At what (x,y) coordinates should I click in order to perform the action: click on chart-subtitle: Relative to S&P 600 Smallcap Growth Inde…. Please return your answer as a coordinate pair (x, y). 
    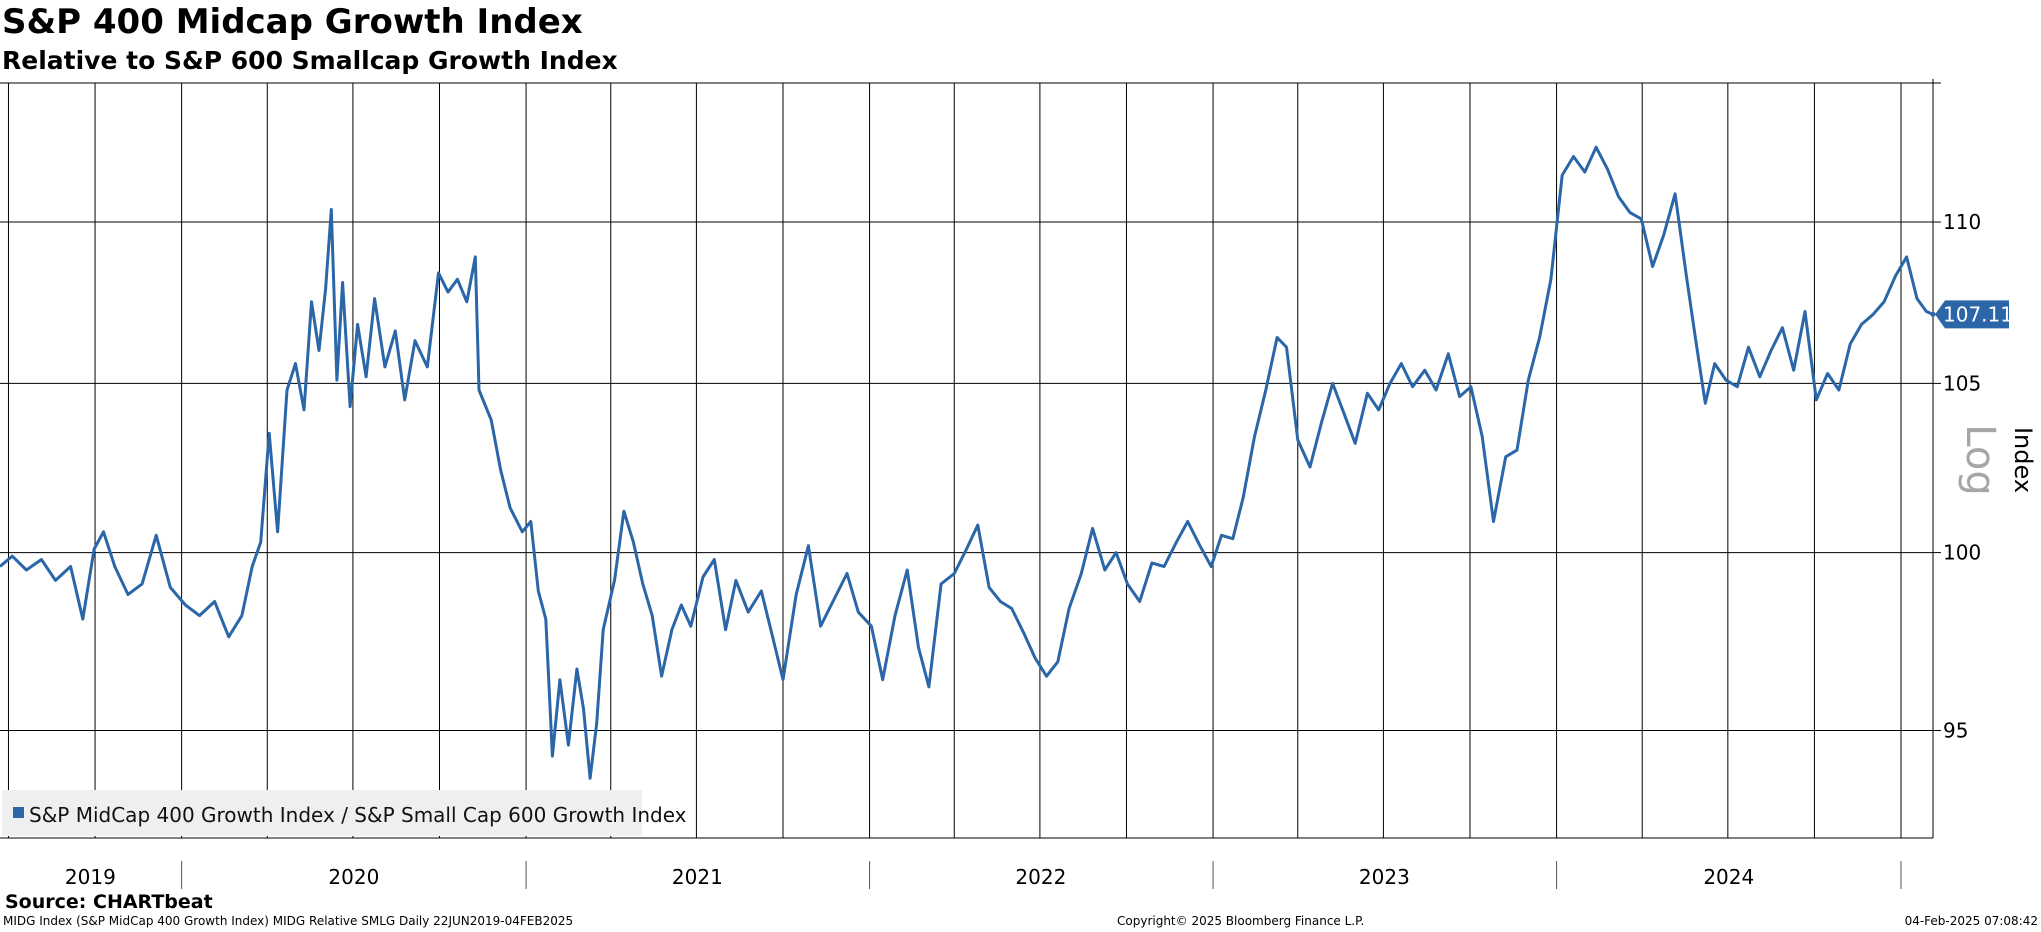
    Looking at the image, I should click on (310, 60).